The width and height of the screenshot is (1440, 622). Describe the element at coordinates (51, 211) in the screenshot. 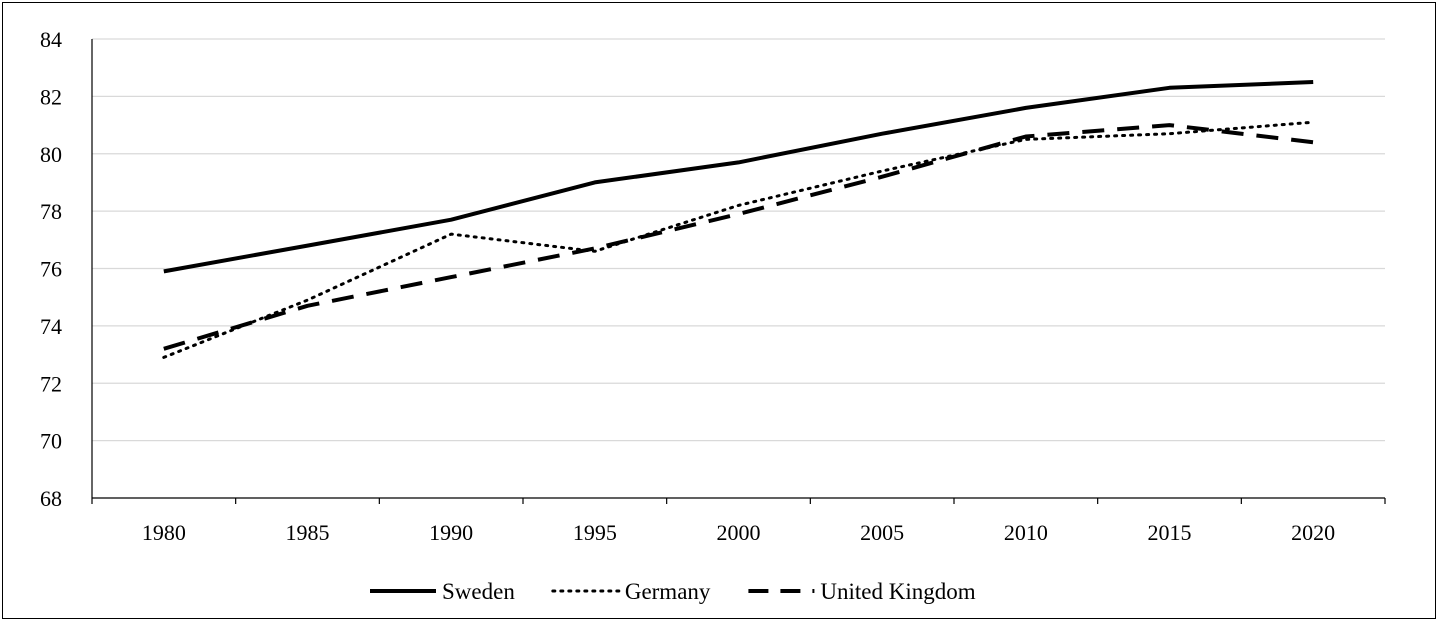

I see `y-tick-label: 78` at that location.